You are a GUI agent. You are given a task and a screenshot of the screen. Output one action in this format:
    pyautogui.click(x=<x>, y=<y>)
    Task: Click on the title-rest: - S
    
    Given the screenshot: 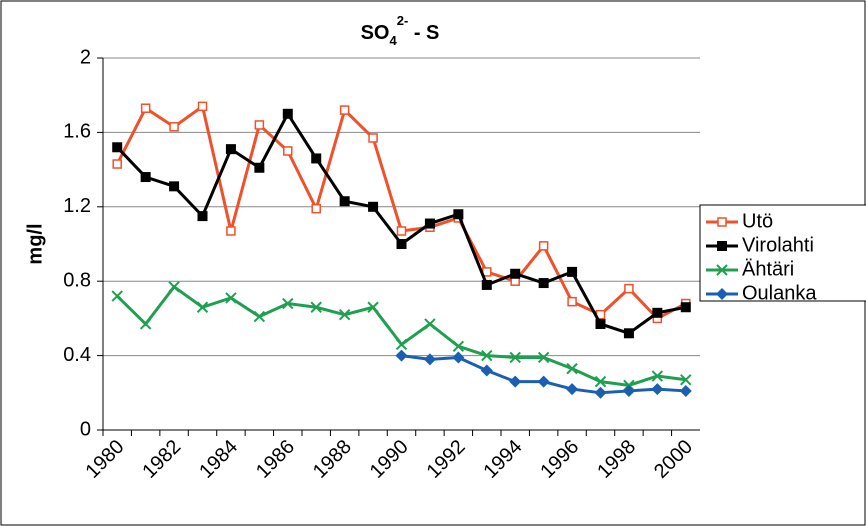 What is the action you would take?
    pyautogui.click(x=423, y=33)
    